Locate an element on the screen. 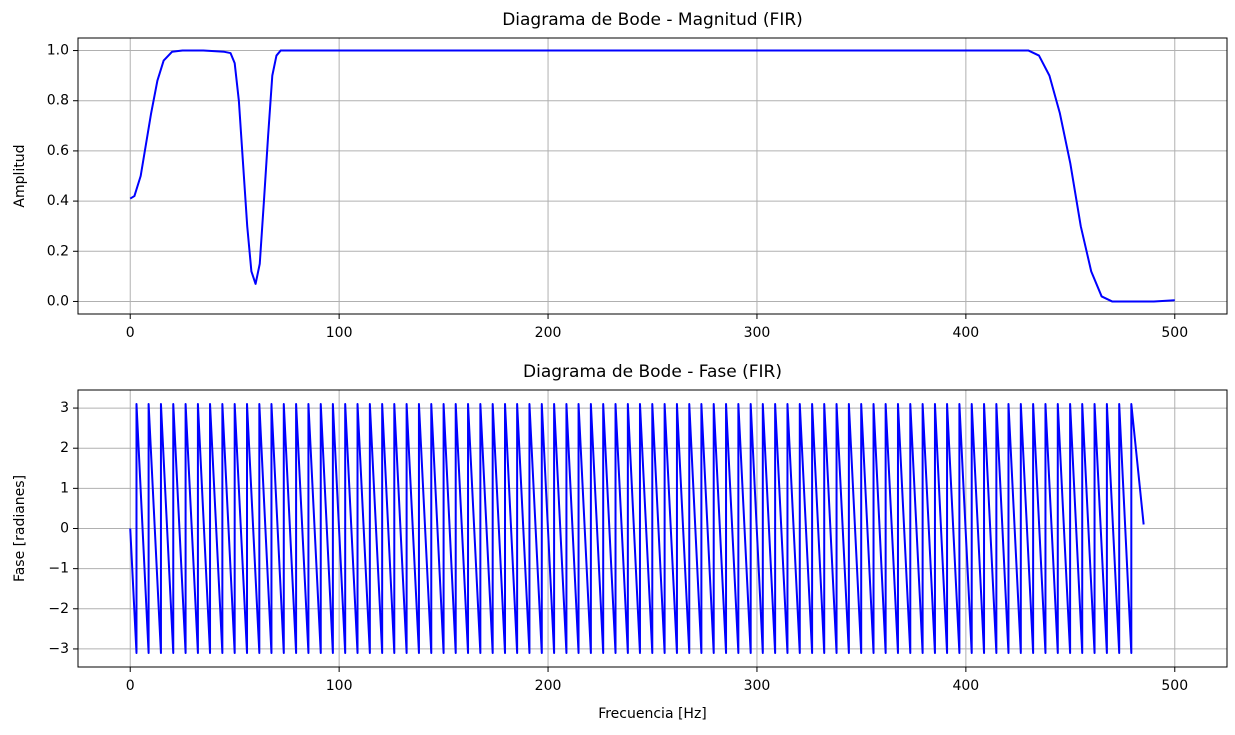 The width and height of the screenshot is (1235, 735). chart-title: Diagrama de Bode - Fase (FIR) is located at coordinates (652, 372).